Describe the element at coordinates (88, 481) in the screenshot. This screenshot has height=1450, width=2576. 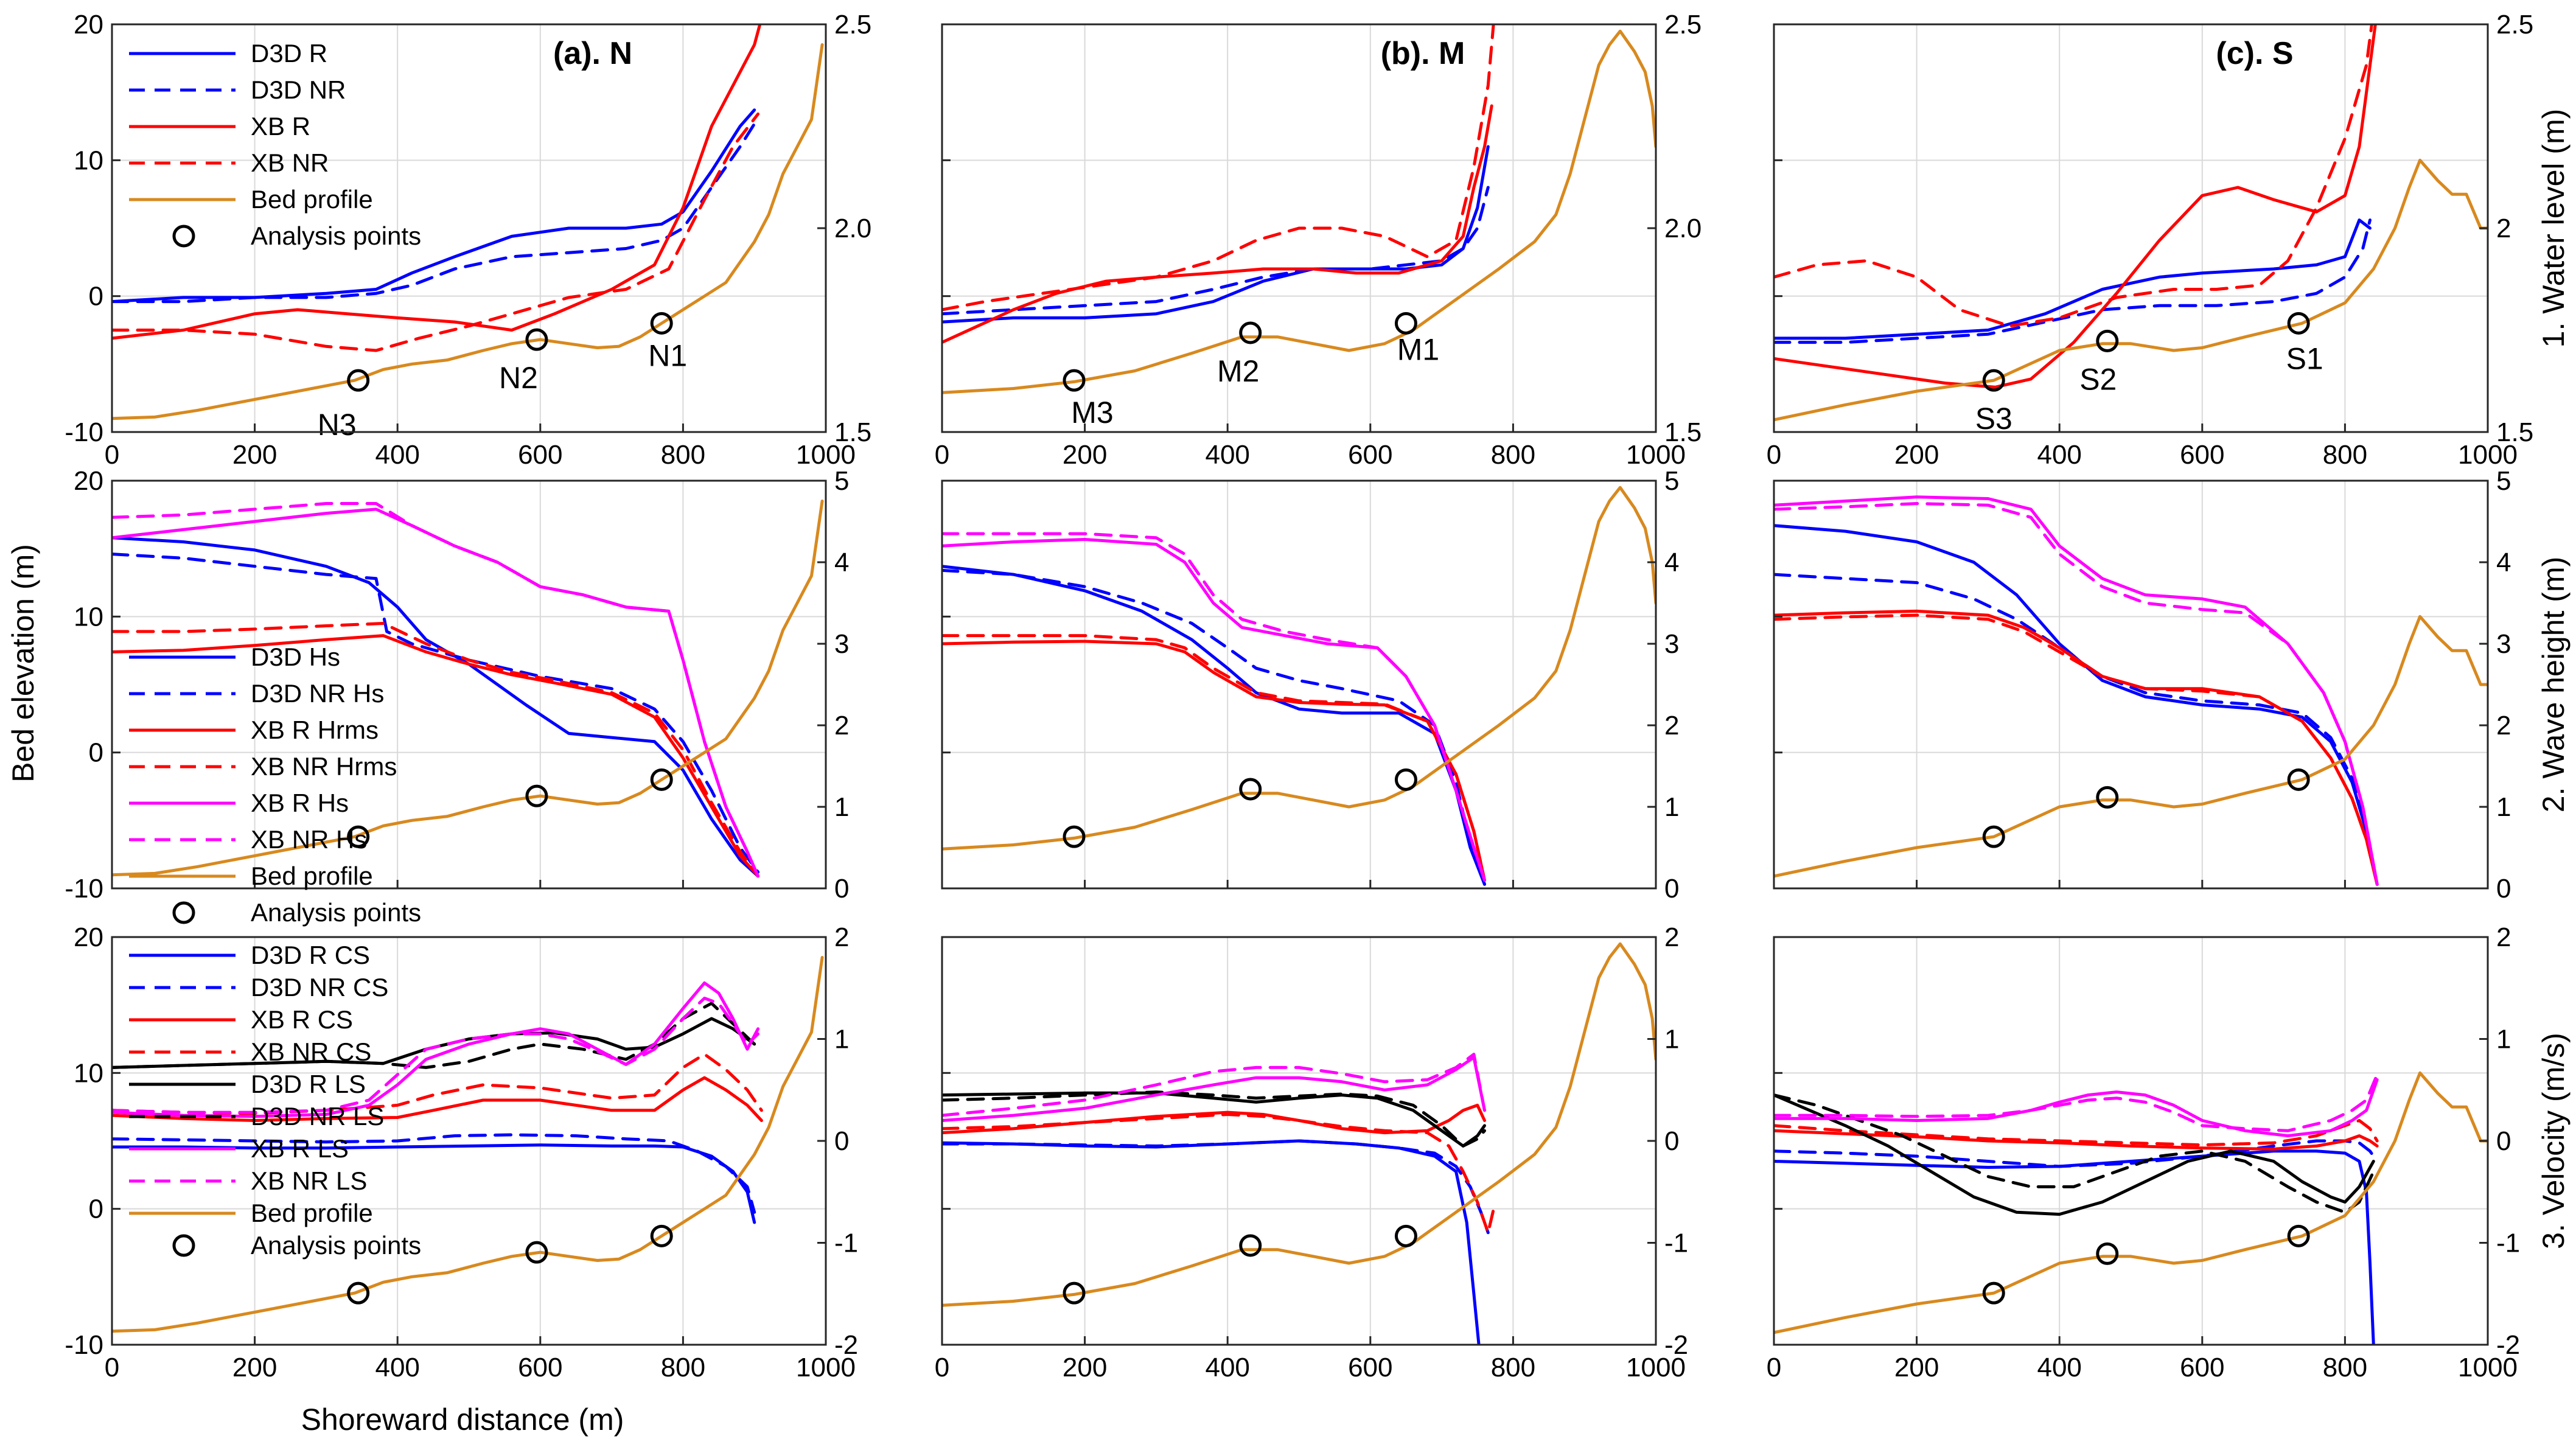
I see `left-tick-label: 20` at that location.